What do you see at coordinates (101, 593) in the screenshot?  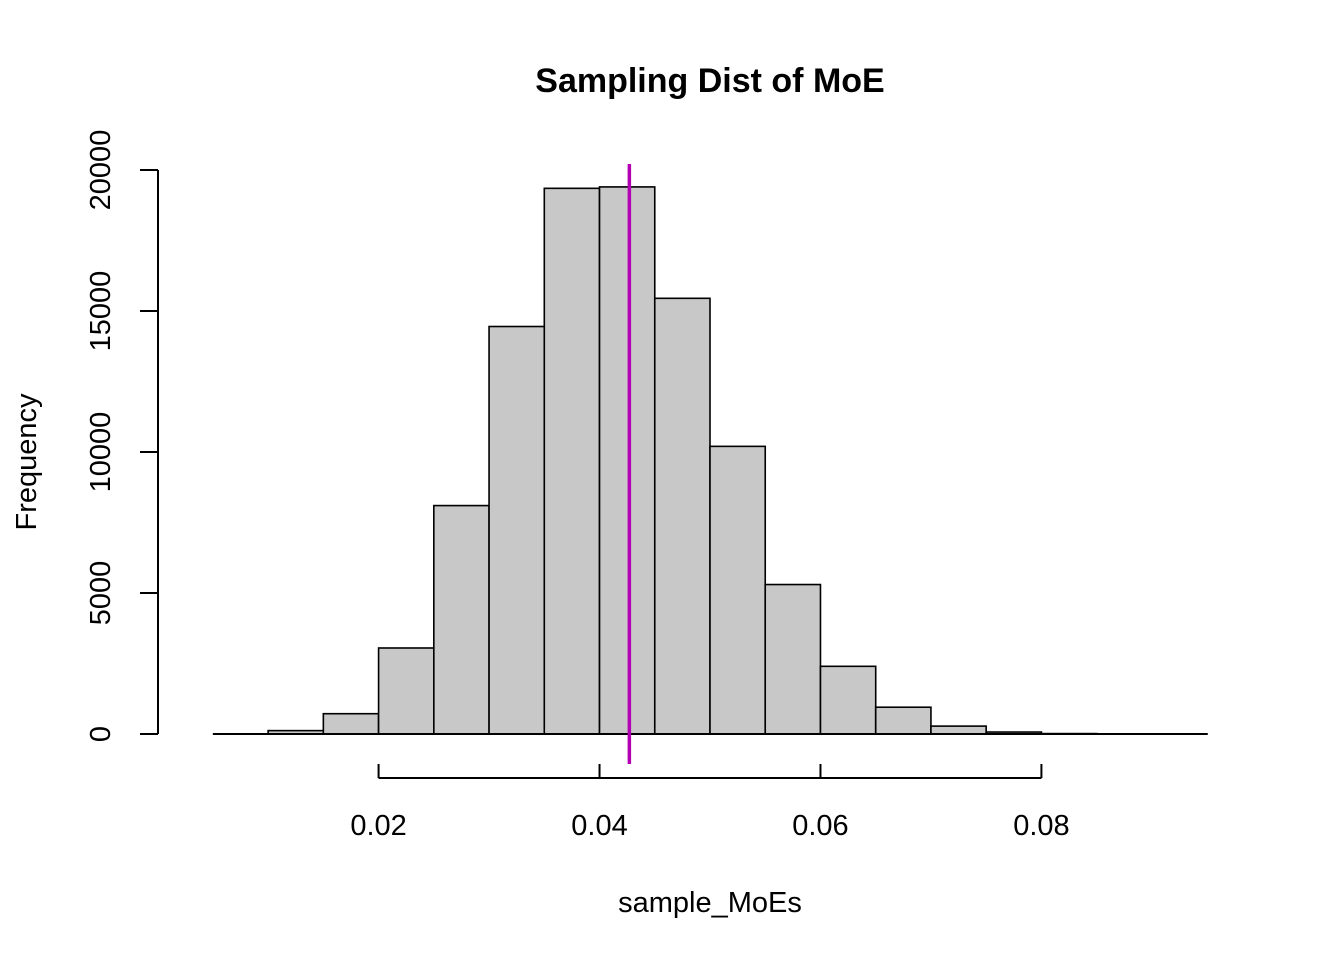 I see `y-tick-label: 5000` at bounding box center [101, 593].